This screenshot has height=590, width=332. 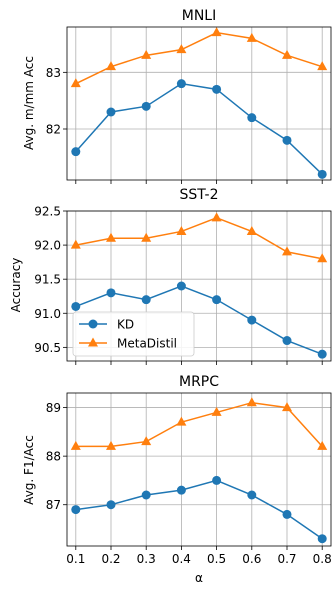 What do you see at coordinates (146, 559) in the screenshot?
I see `x-tick-label: 0.3` at bounding box center [146, 559].